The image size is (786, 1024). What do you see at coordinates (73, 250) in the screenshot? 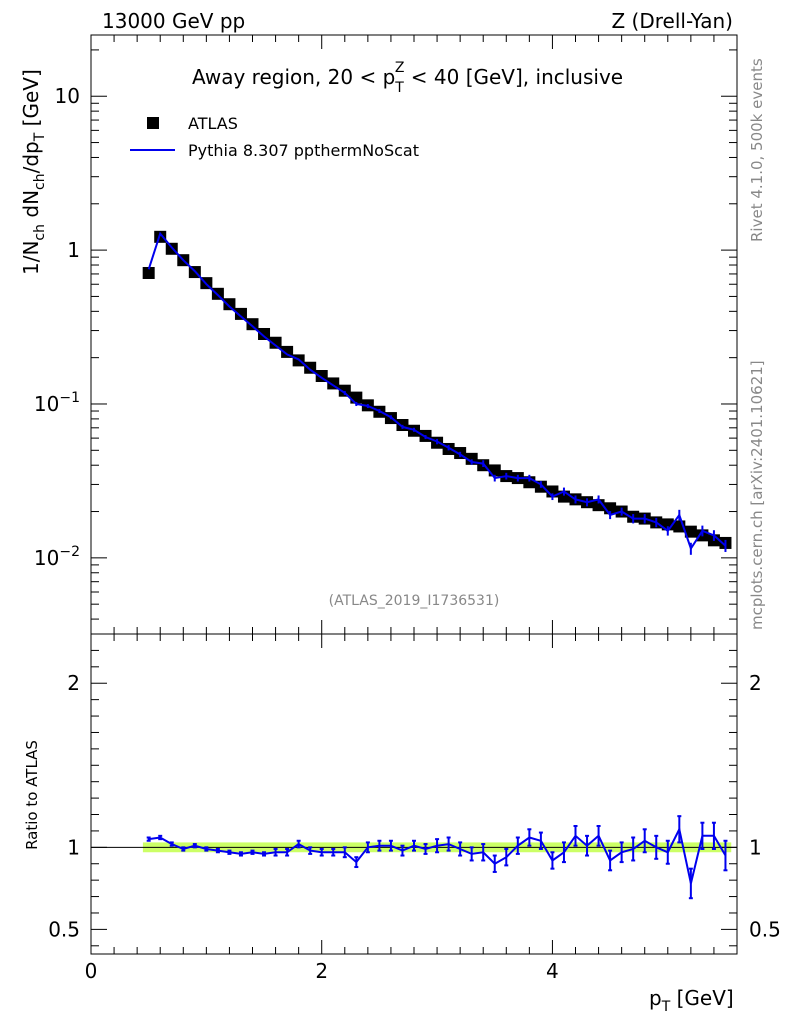
I see `main-ytick-label: 1` at bounding box center [73, 250].